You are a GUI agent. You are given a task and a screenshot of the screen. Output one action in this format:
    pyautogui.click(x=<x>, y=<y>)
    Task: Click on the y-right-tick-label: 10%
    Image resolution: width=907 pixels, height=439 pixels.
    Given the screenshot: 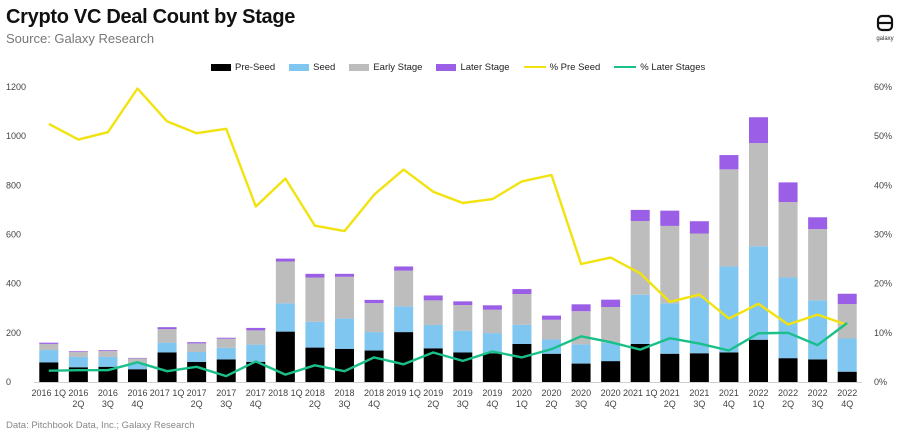 What is the action you would take?
    pyautogui.click(x=883, y=333)
    